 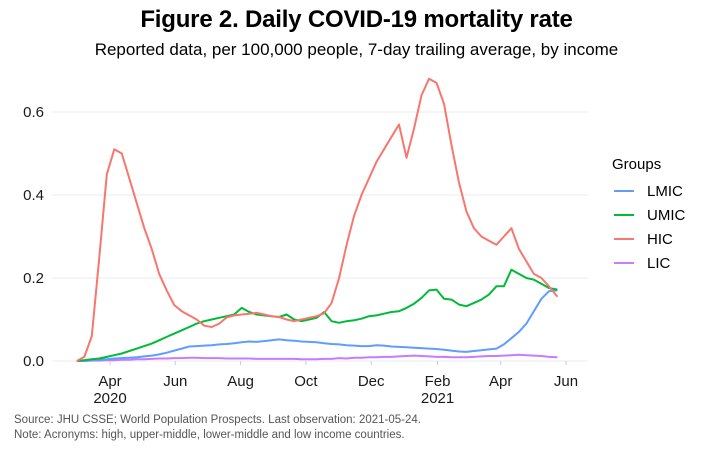 What do you see at coordinates (33, 361) in the screenshot?
I see `y-tick-label: 0.0` at bounding box center [33, 361].